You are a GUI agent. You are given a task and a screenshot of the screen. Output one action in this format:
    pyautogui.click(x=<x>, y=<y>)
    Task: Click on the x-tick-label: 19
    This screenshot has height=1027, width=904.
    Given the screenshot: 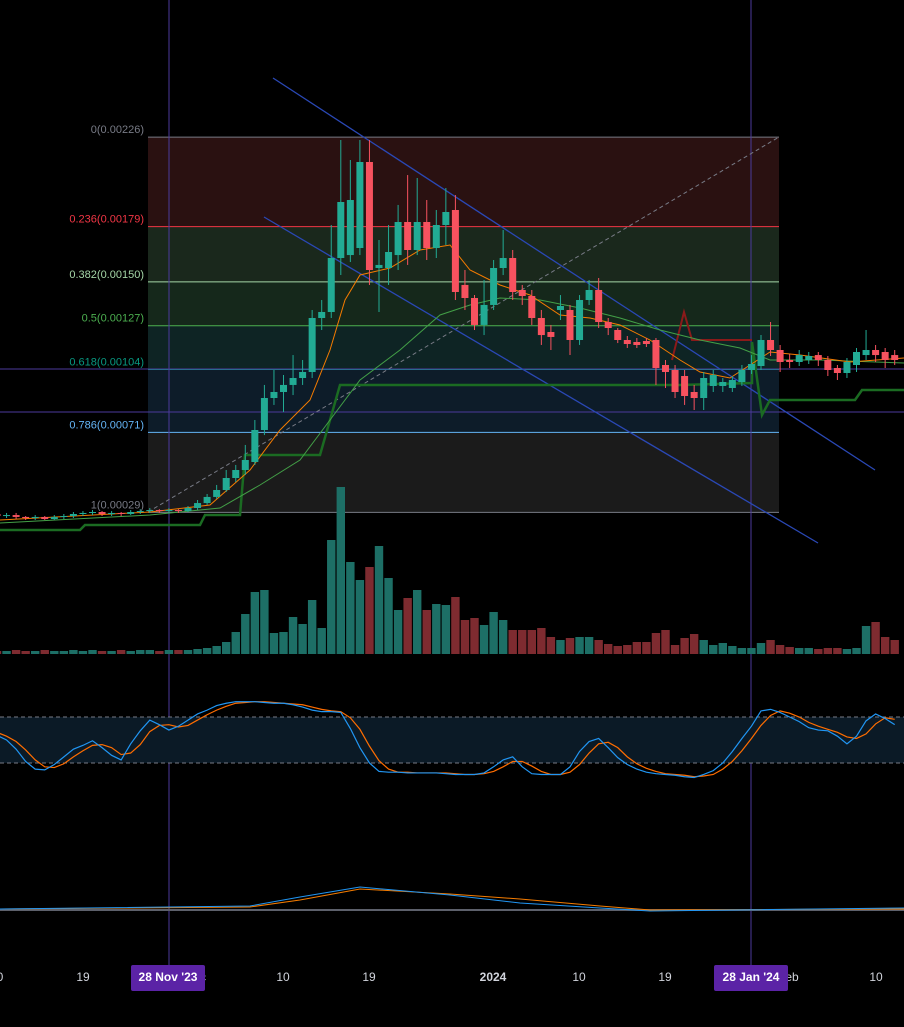 What is the action you would take?
    pyautogui.click(x=665, y=977)
    